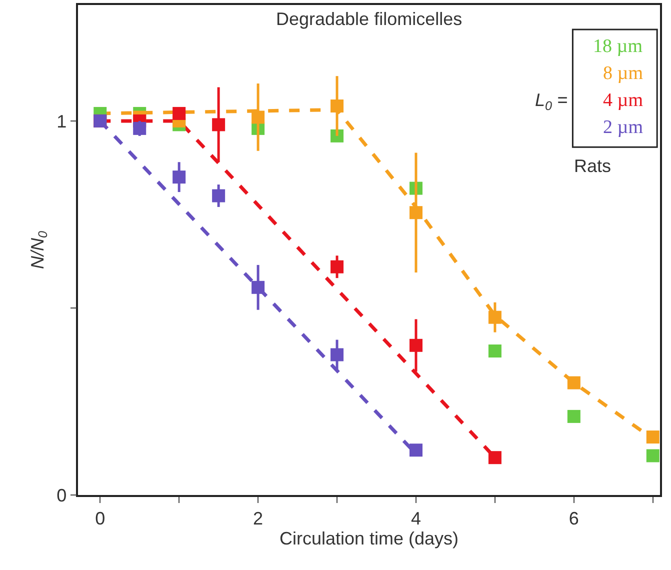  What do you see at coordinates (593, 166) in the screenshot?
I see `annotation: Rats` at bounding box center [593, 166].